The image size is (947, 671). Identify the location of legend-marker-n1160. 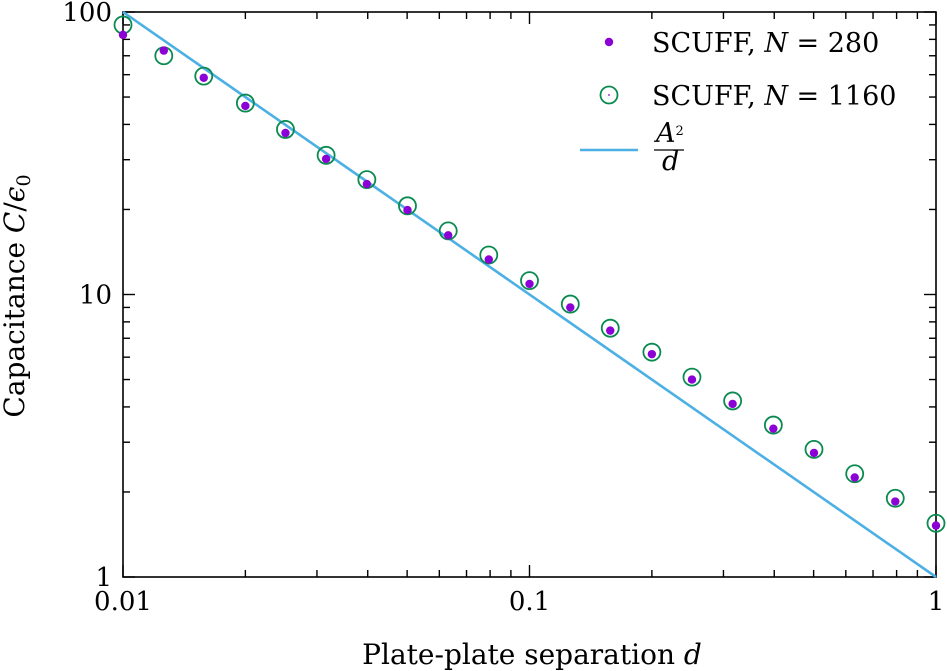
(609, 95).